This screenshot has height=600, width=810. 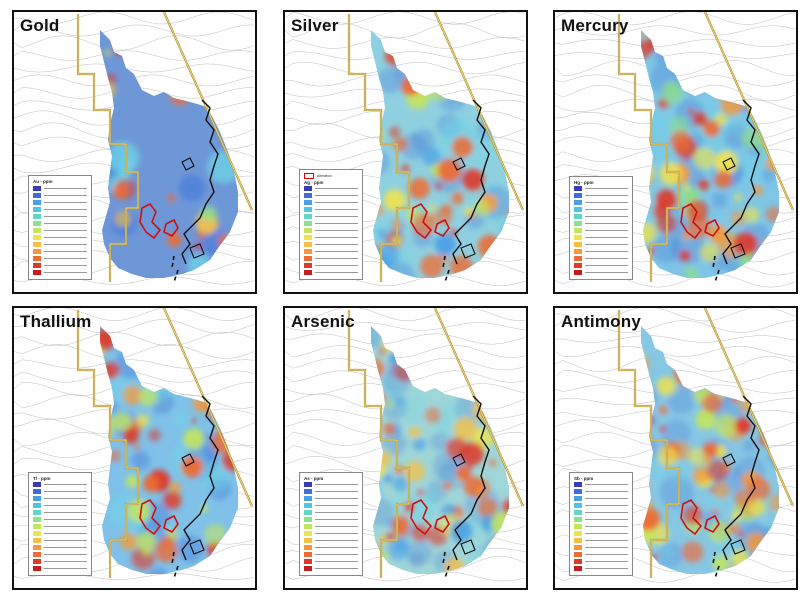 What do you see at coordinates (675, 152) in the screenshot?
I see `map-panel-mercury: Mercury Hg - ppm` at bounding box center [675, 152].